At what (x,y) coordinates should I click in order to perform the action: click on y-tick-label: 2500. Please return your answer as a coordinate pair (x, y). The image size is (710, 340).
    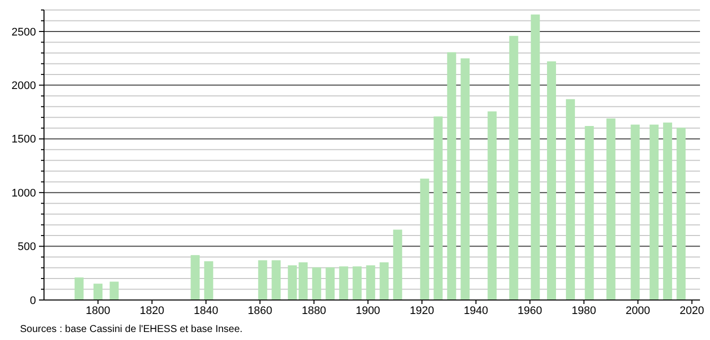
    Looking at the image, I should click on (24, 32).